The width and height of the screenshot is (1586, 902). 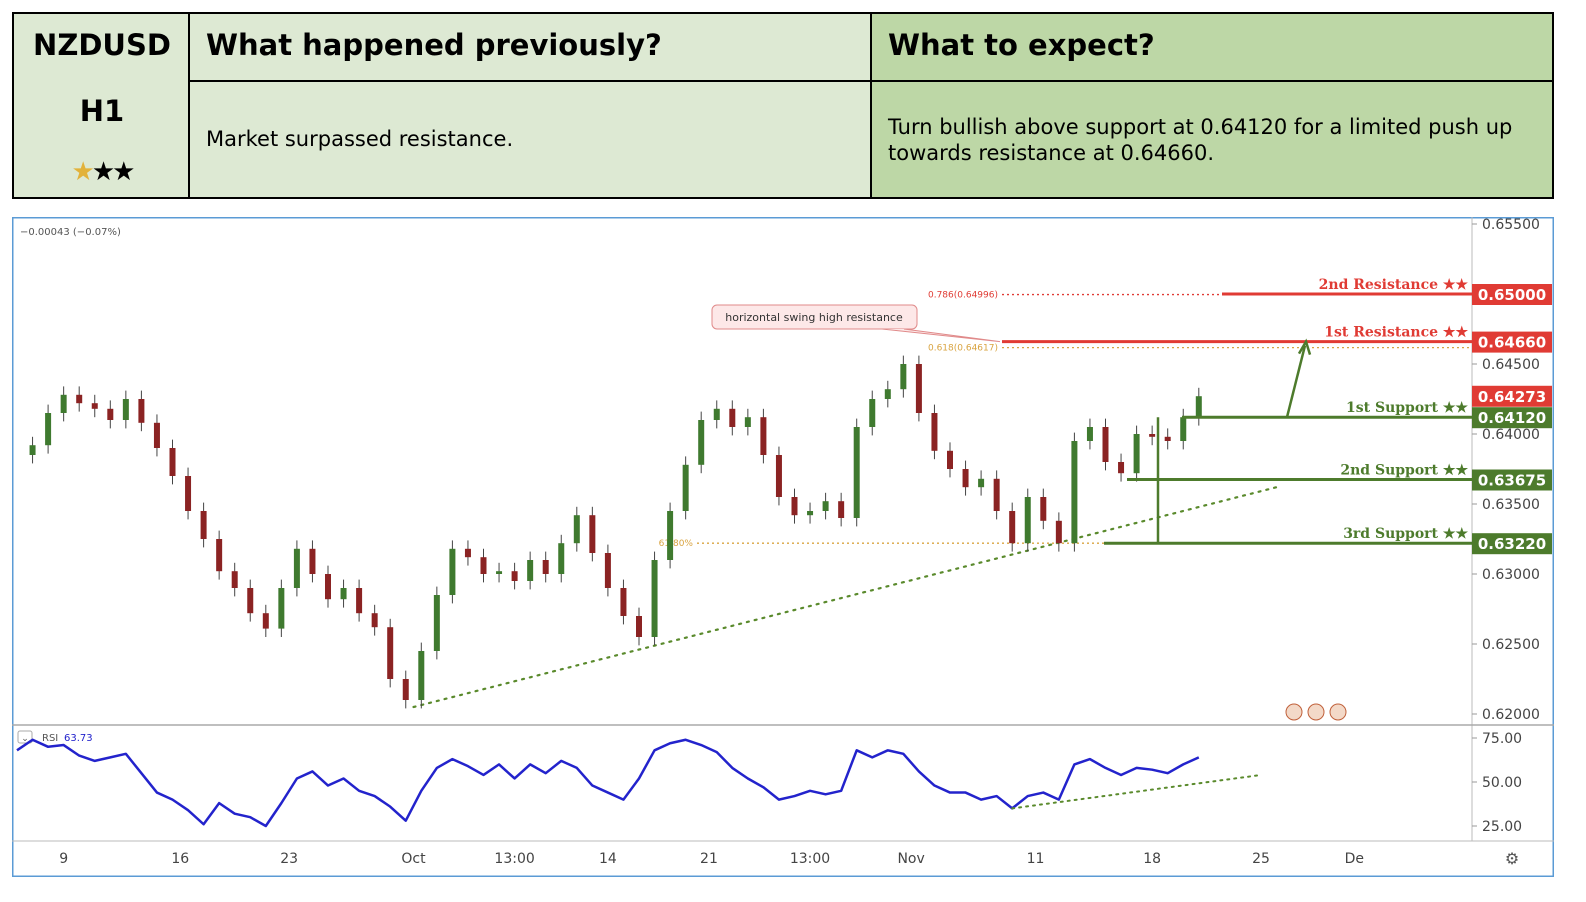 What do you see at coordinates (1511, 435) in the screenshot?
I see `y-tick-label: 0.64000` at bounding box center [1511, 435].